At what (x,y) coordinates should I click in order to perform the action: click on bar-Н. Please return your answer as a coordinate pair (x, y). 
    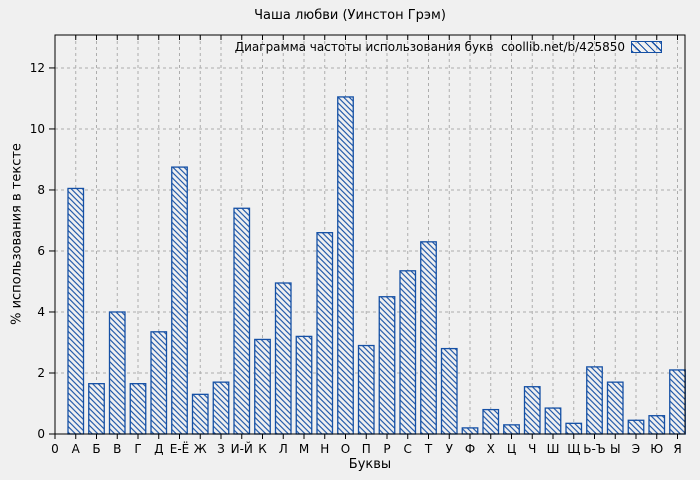
    Looking at the image, I should click on (325, 333).